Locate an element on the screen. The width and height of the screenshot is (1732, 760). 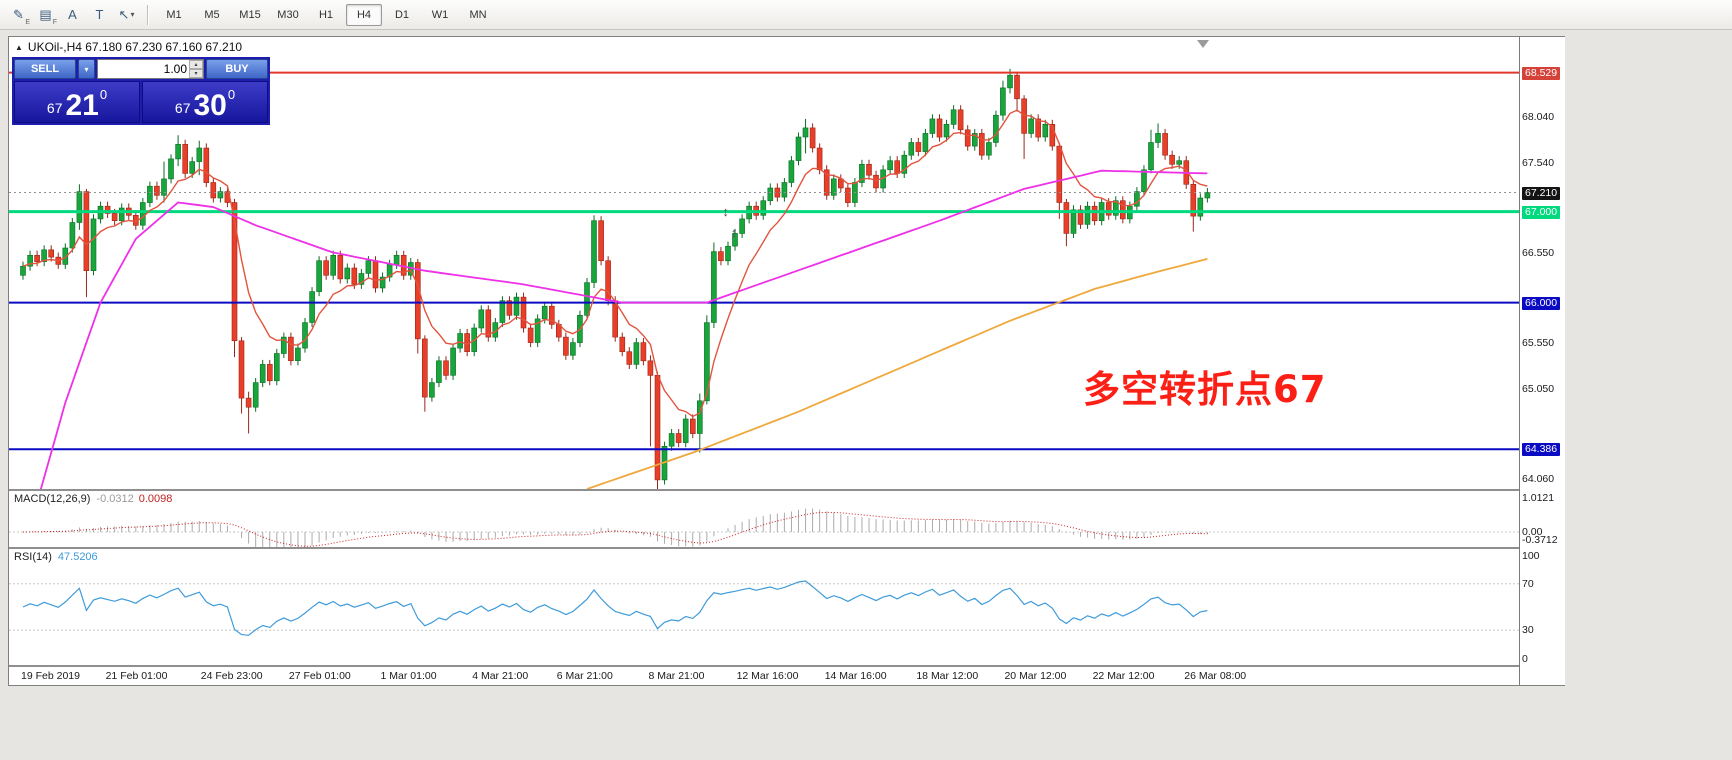
time-tick-label: 21 Feb 01:00 is located at coordinates (136, 676).